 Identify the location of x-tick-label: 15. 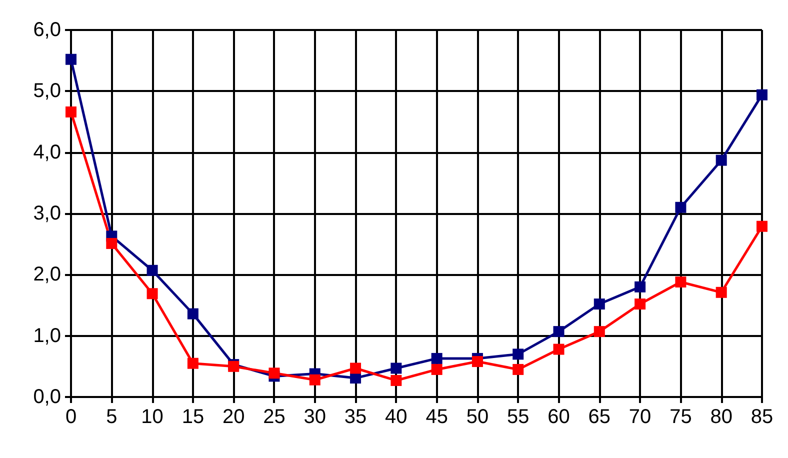
(193, 417).